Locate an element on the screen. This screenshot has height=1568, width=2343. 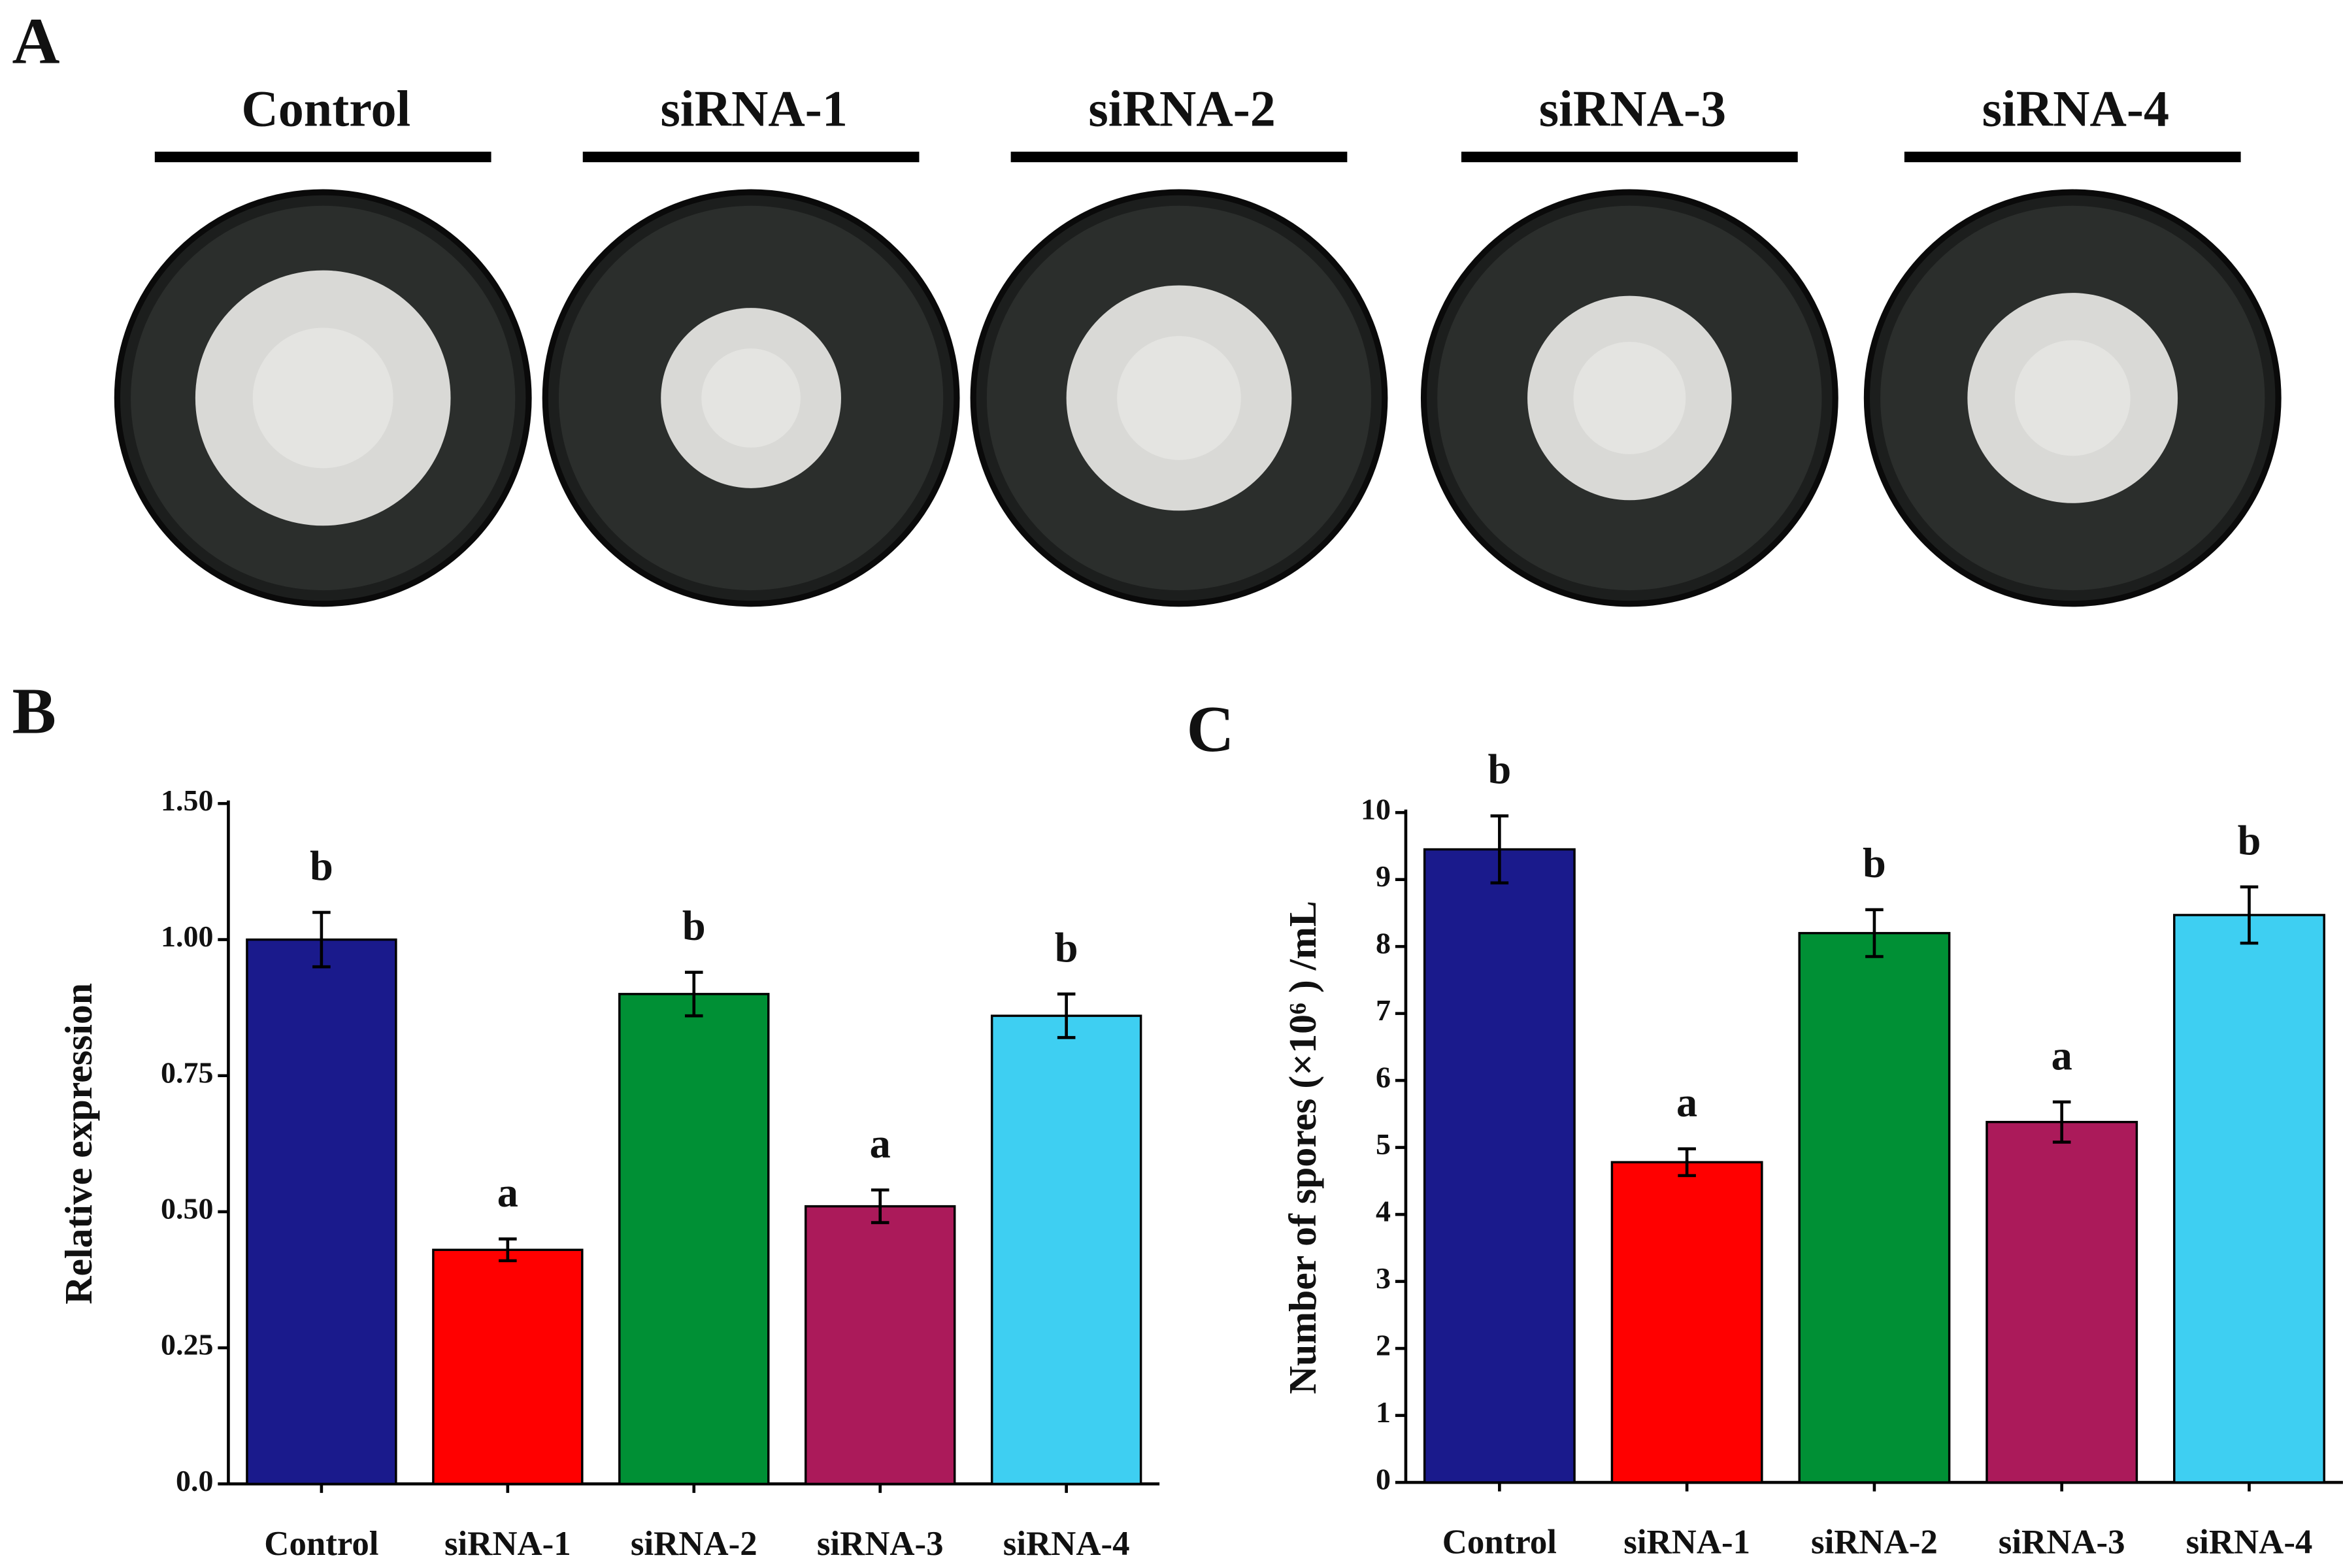
plate-label: siRNA-2 is located at coordinates (1182, 108).